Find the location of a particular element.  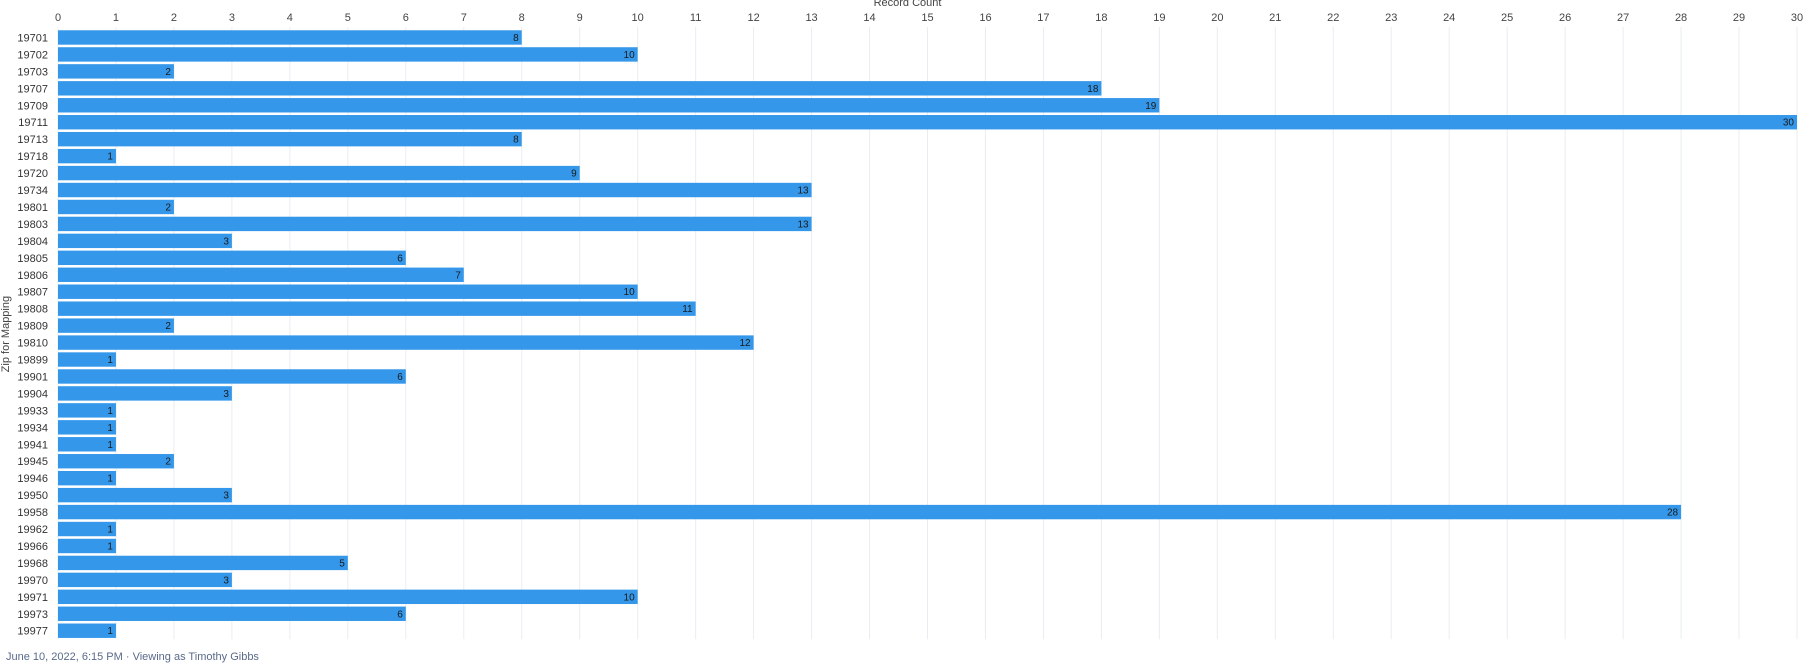

category-label: 19809 is located at coordinates (32, 327).